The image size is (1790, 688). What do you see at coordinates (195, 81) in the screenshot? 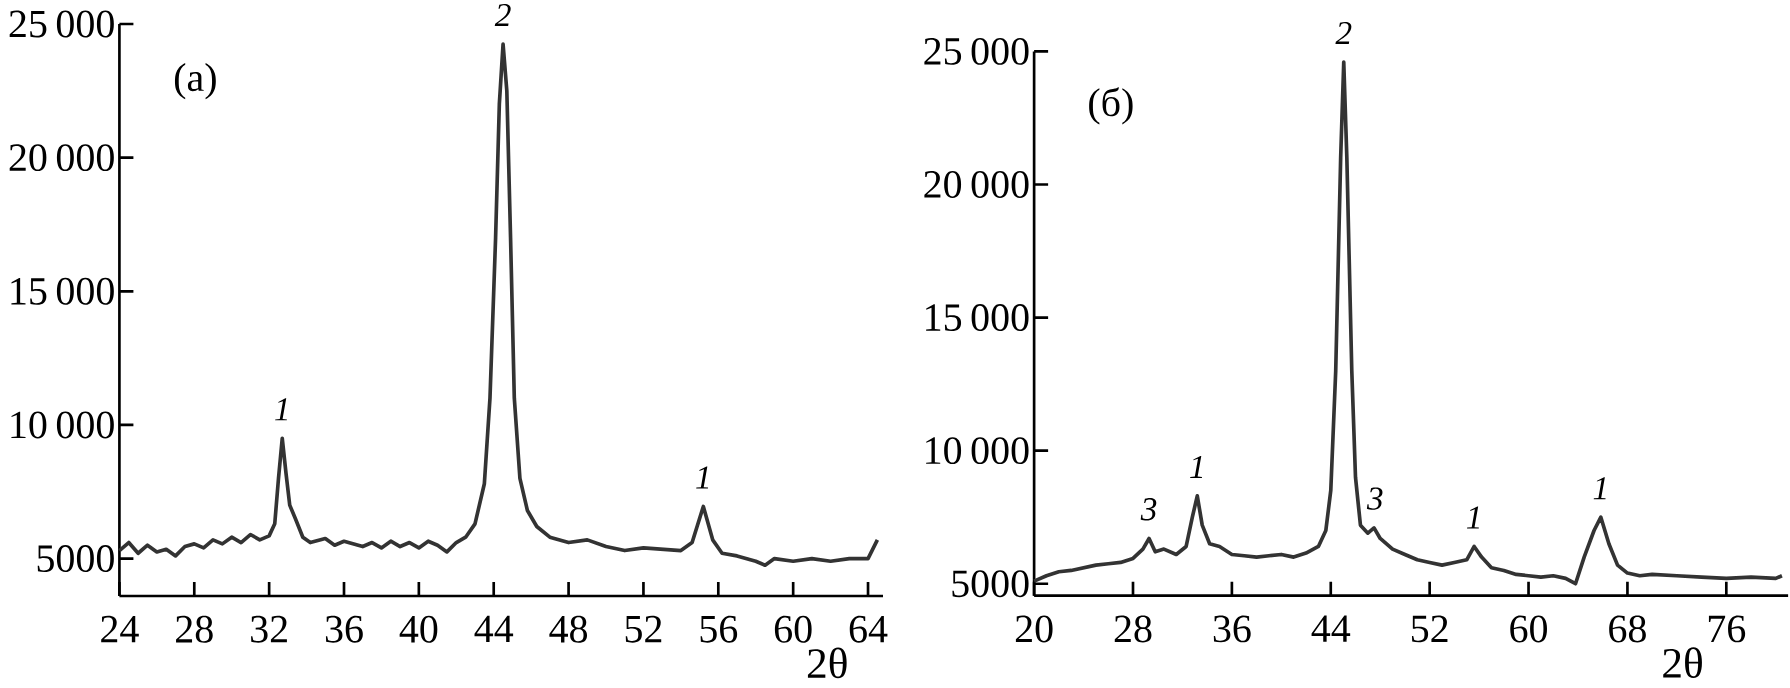
I see `annotation: (a)` at bounding box center [195, 81].